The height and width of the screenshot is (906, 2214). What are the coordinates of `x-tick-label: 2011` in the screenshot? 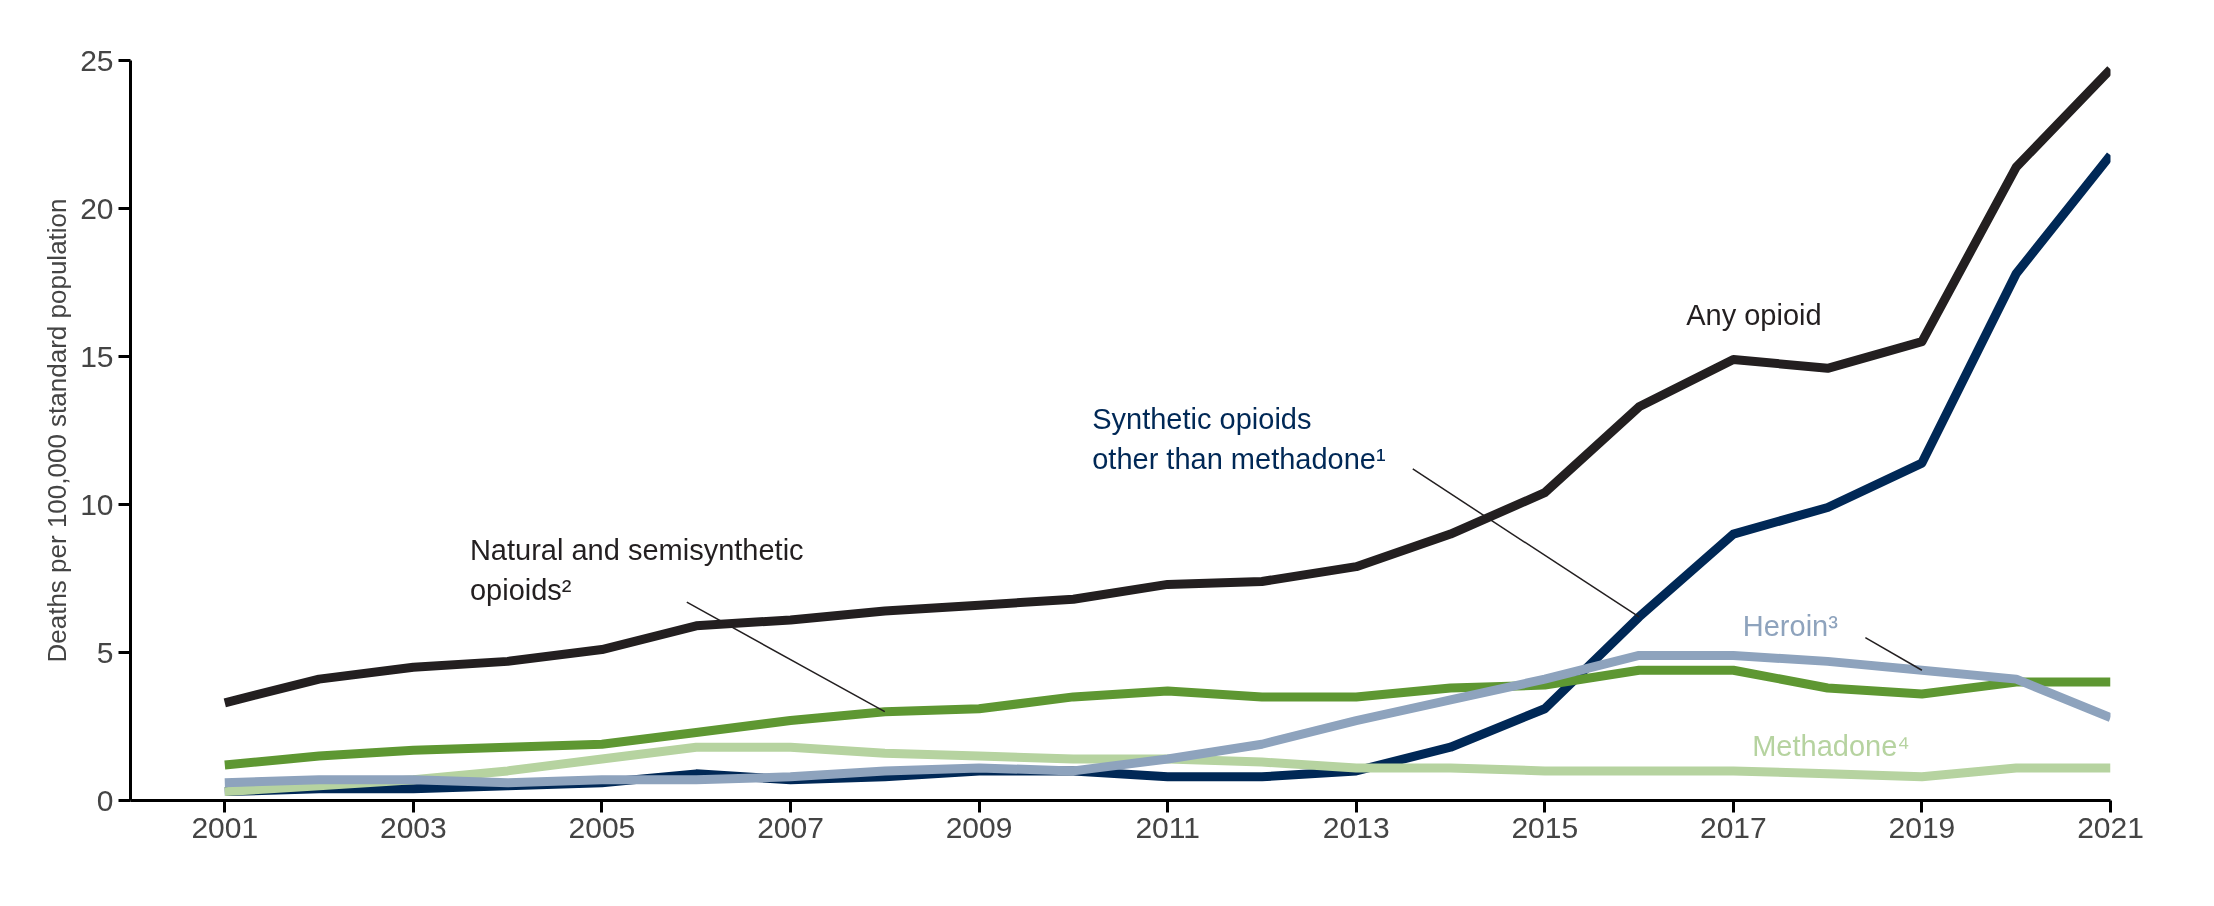 It's located at (1167, 827).